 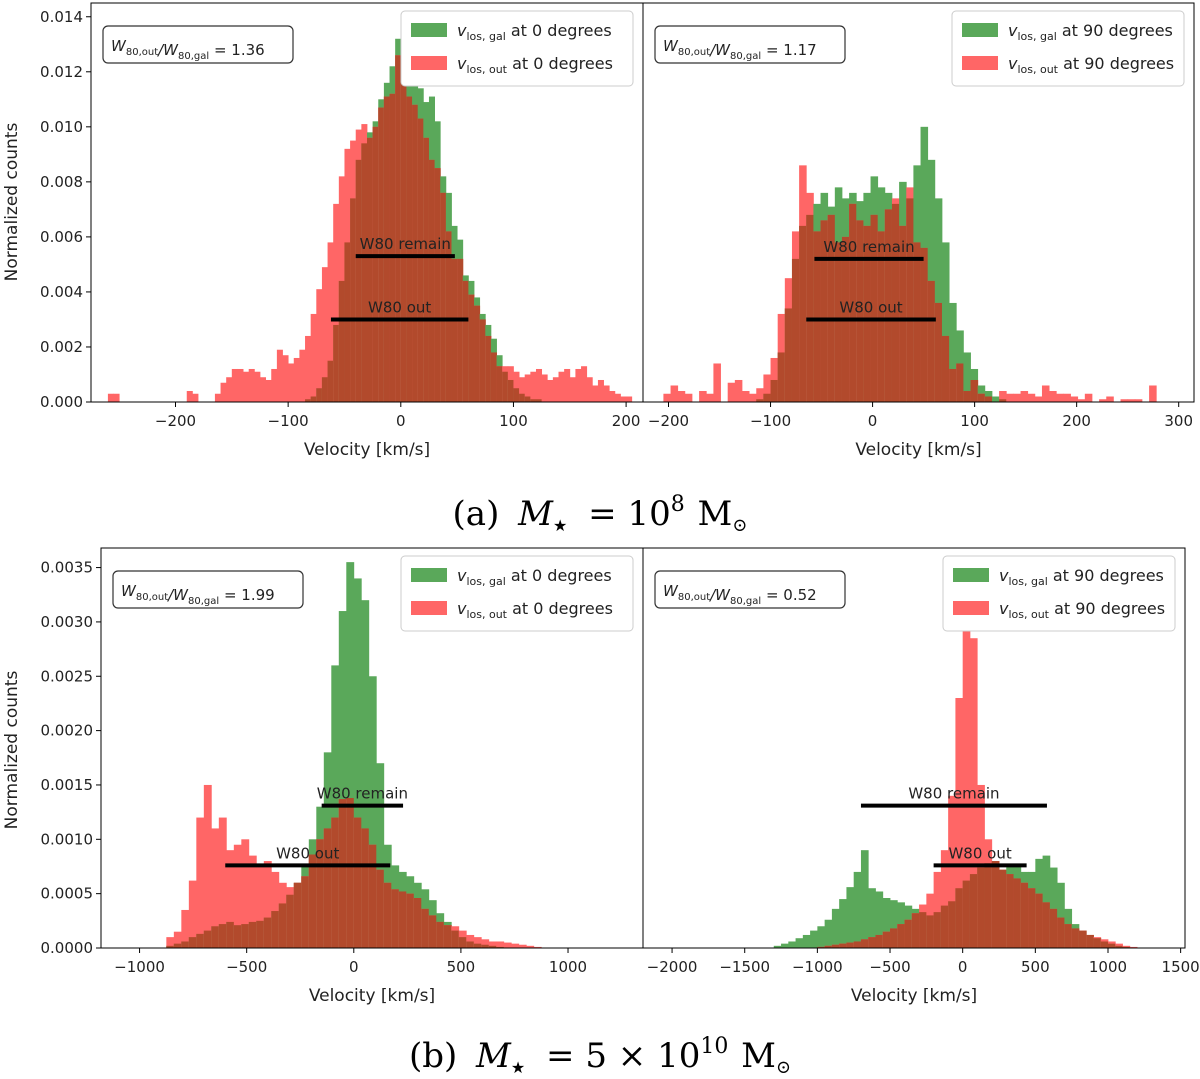 I want to click on x-tick-label: −200, so click(x=175, y=421).